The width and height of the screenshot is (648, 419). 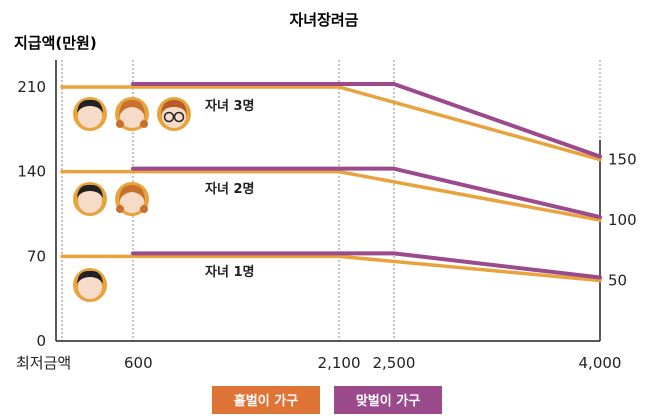 I want to click on right-tick-label: 100, so click(x=622, y=220).